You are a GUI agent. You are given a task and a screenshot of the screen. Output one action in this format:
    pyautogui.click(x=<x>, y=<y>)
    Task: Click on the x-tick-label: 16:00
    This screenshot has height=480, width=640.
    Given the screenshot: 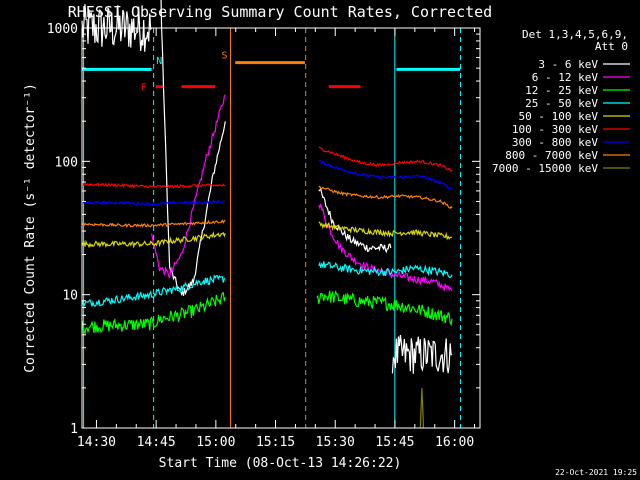 What is the action you would take?
    pyautogui.click(x=454, y=442)
    